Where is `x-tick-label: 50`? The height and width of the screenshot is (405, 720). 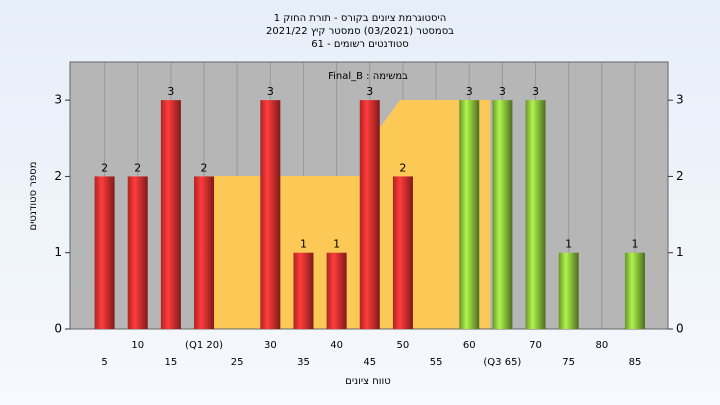 x-tick-label: 50 is located at coordinates (403, 345).